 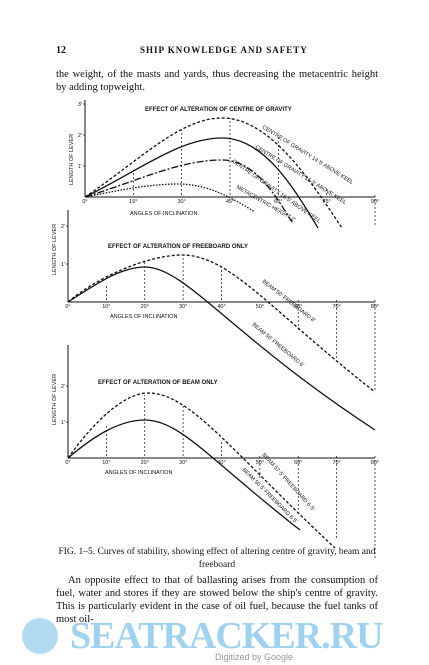 What do you see at coordinates (288, 301) in the screenshot?
I see `curve-label: BEAM 50' FREEBOARD 8'` at bounding box center [288, 301].